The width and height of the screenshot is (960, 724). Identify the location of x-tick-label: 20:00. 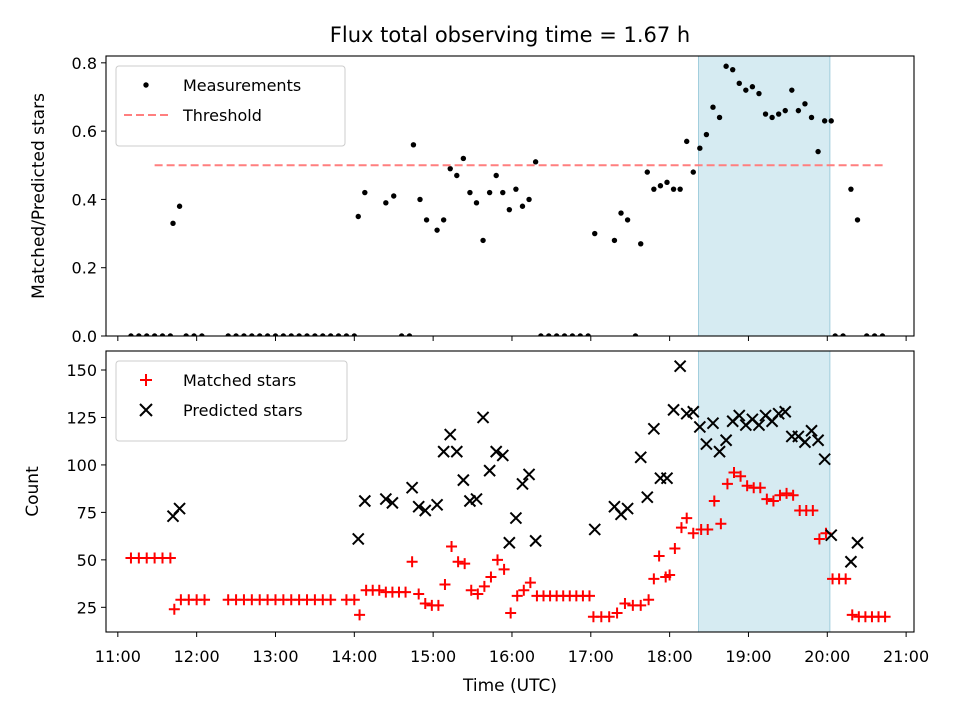
(827, 656).